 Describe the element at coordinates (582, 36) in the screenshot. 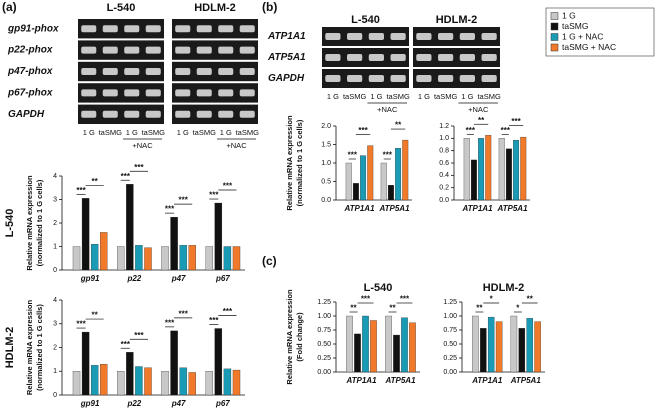

I see `legend-label: 1 G + NAC` at that location.